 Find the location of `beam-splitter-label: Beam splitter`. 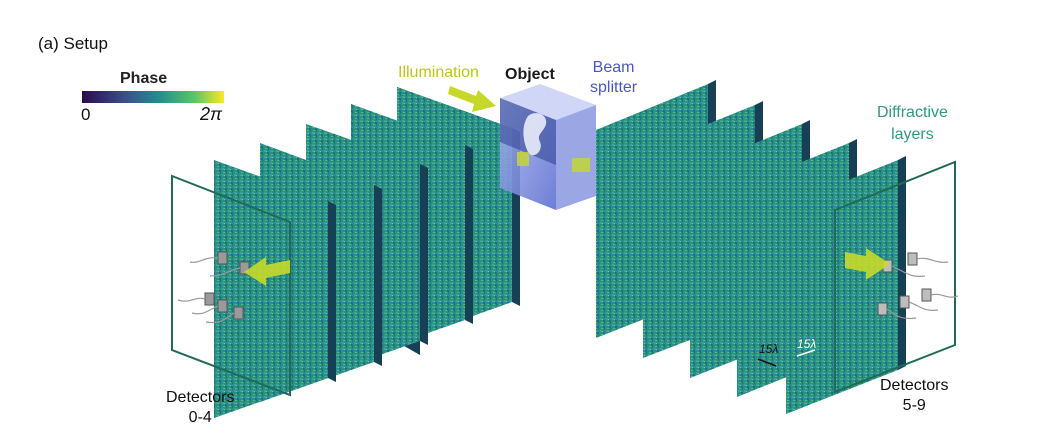

beam-splitter-label: Beam splitter is located at coordinates (613, 78).